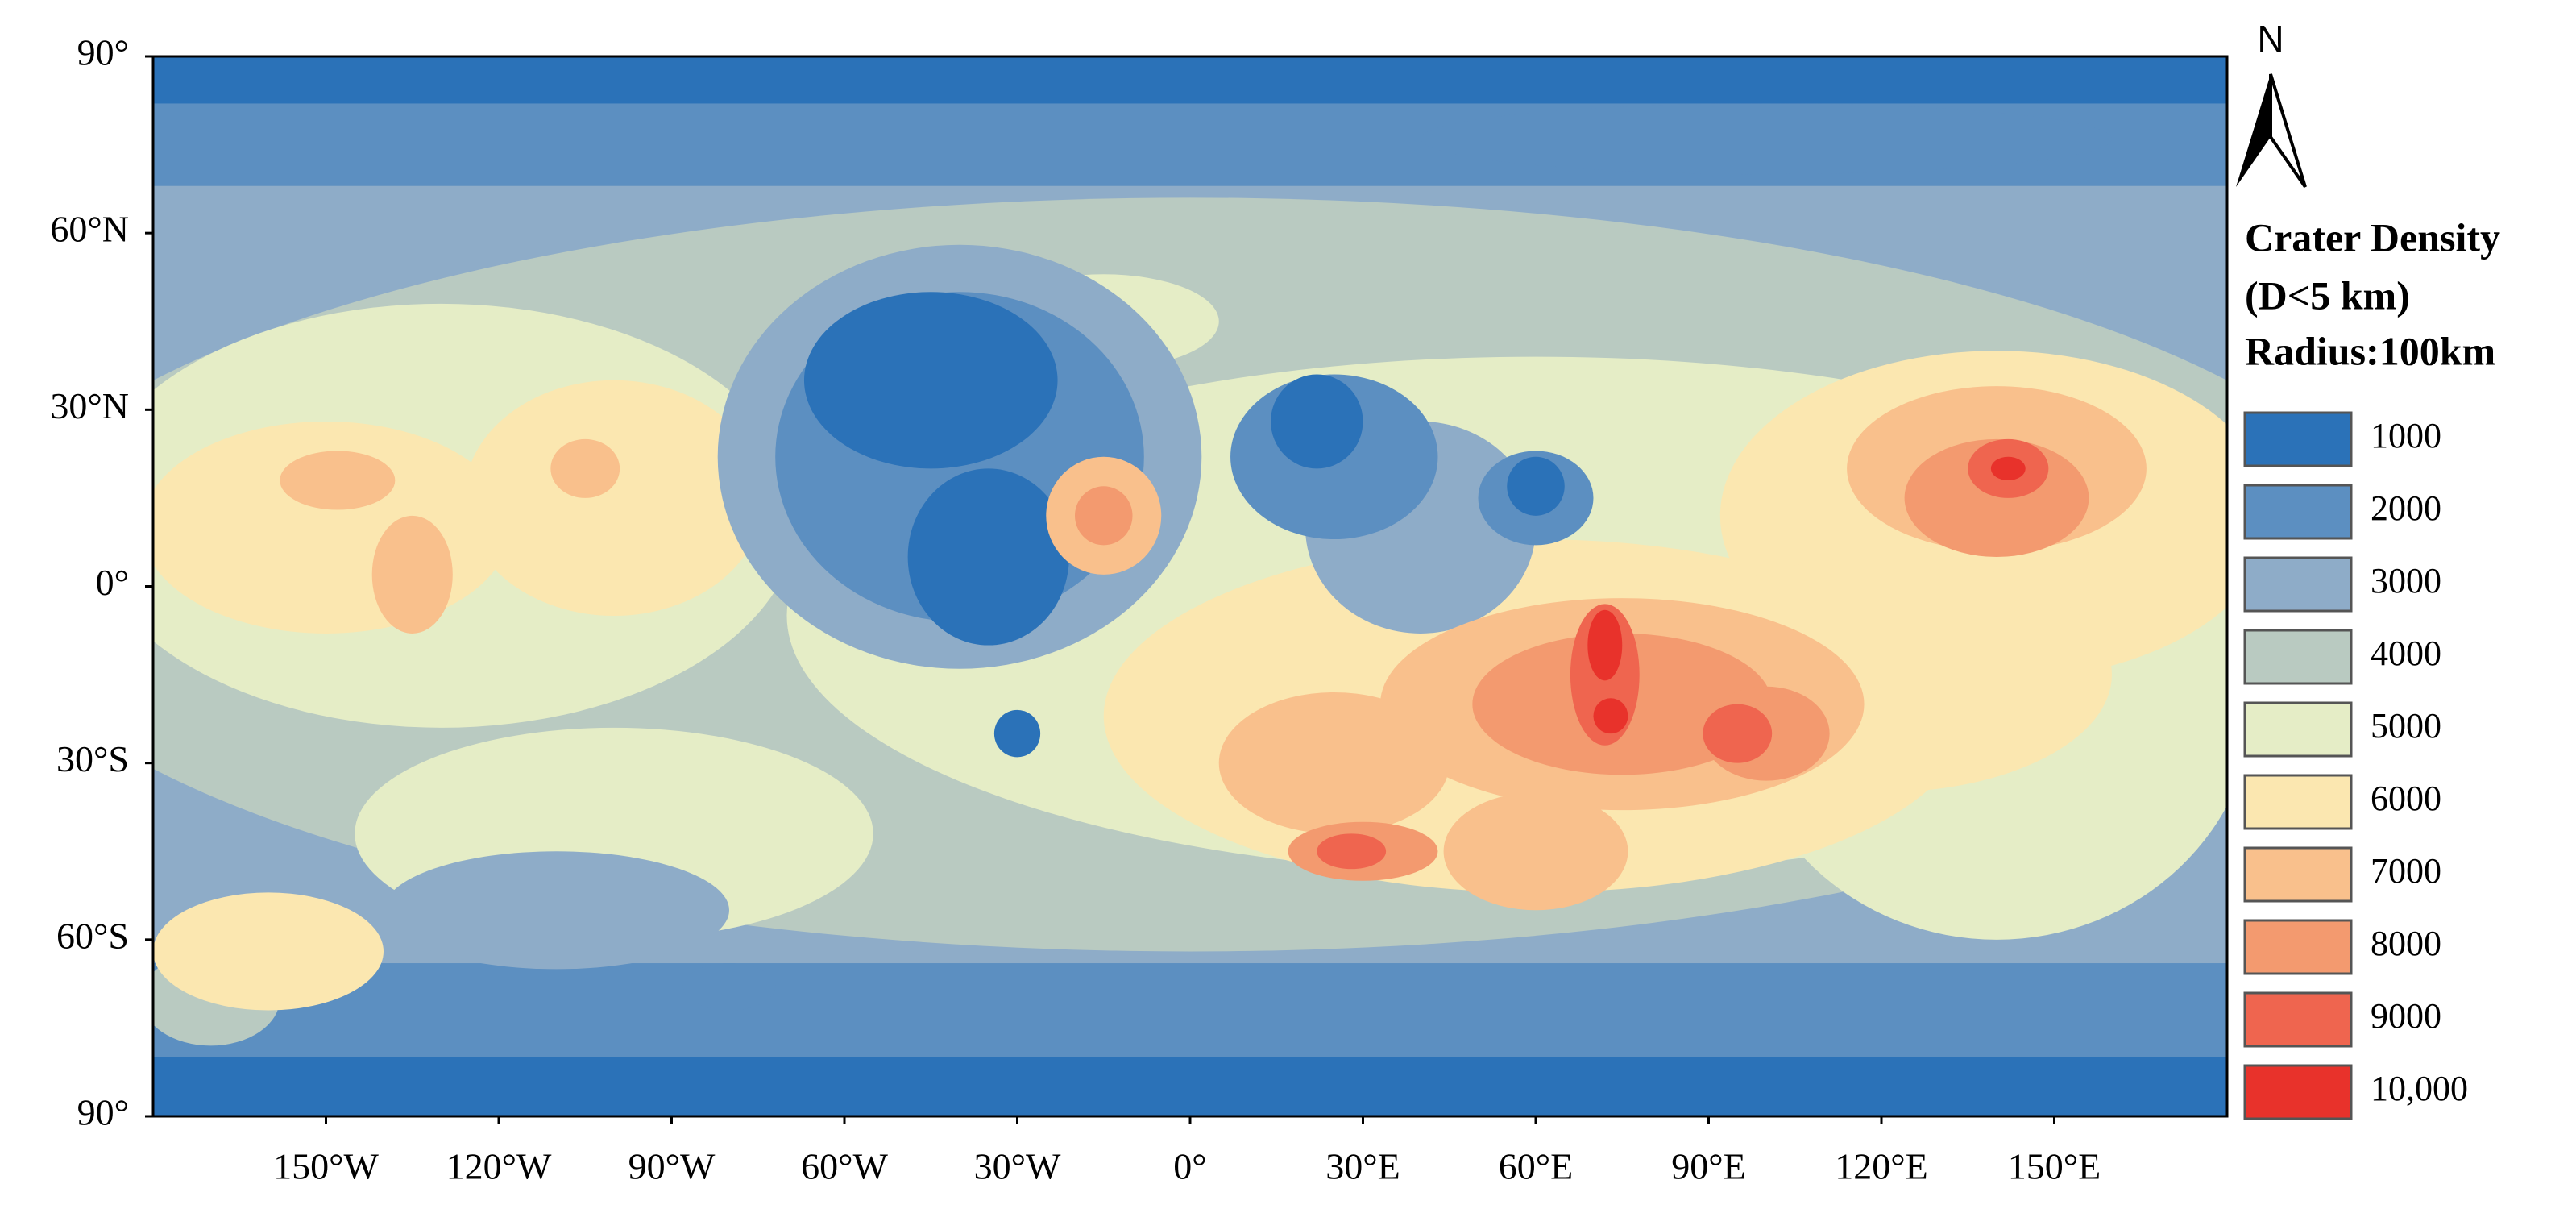  Describe the element at coordinates (89, 405) in the screenshot. I see `y-tick-label: 30°N` at that location.